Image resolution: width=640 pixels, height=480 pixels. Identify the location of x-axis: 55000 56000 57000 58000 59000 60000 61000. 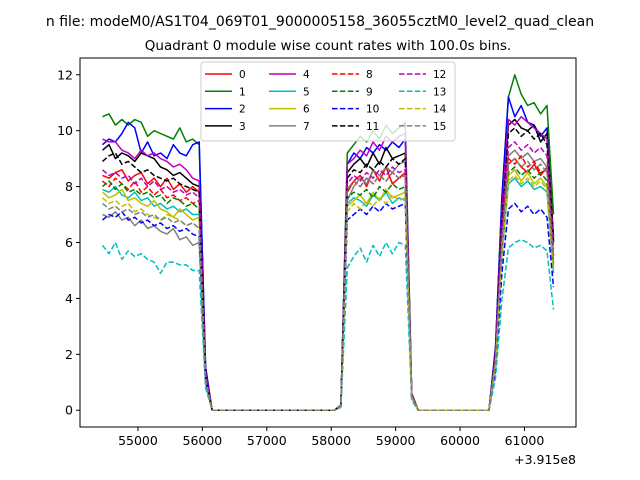
(331, 437).